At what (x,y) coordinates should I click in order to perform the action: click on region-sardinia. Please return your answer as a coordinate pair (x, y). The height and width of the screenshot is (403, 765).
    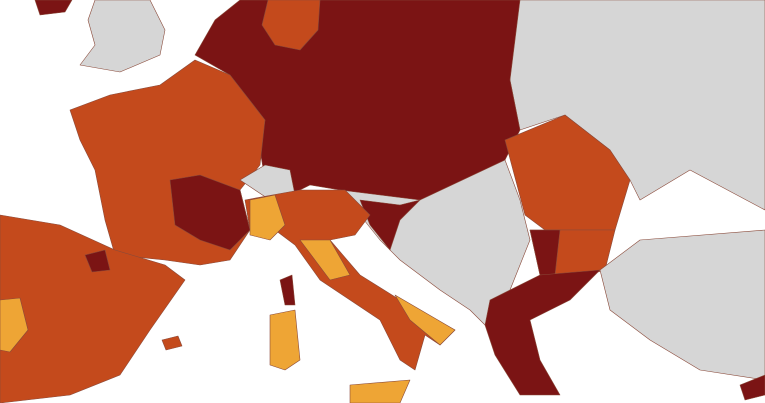
    Looking at the image, I should click on (285, 340).